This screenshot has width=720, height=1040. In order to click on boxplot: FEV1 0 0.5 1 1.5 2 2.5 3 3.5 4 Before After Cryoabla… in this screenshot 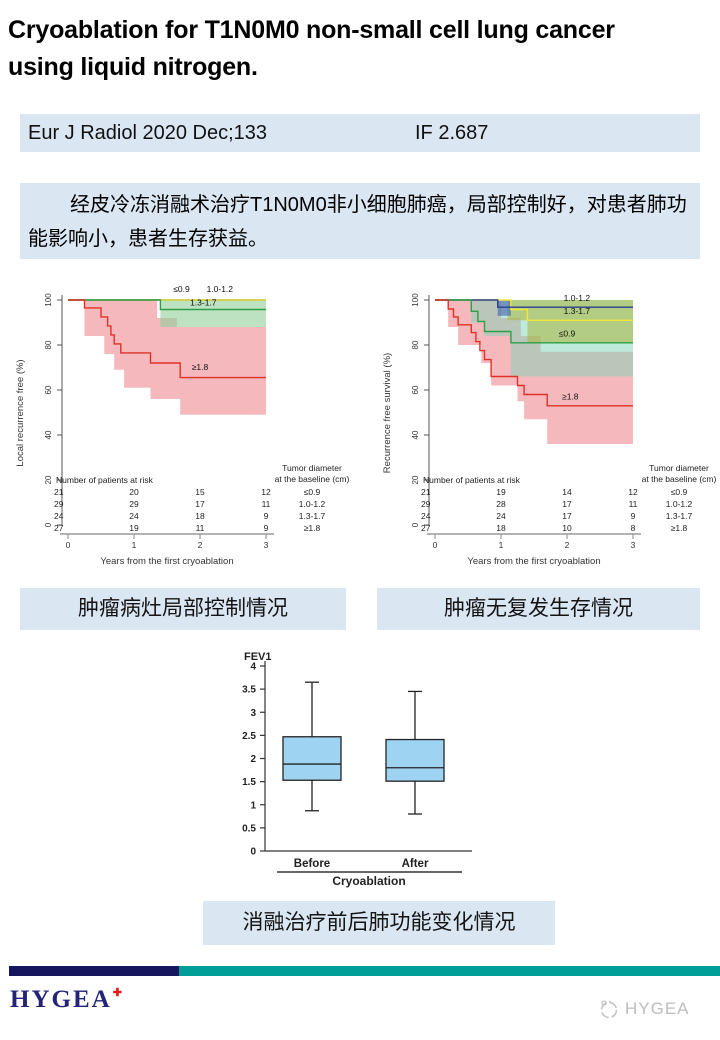, I will do `click(357, 769)`.